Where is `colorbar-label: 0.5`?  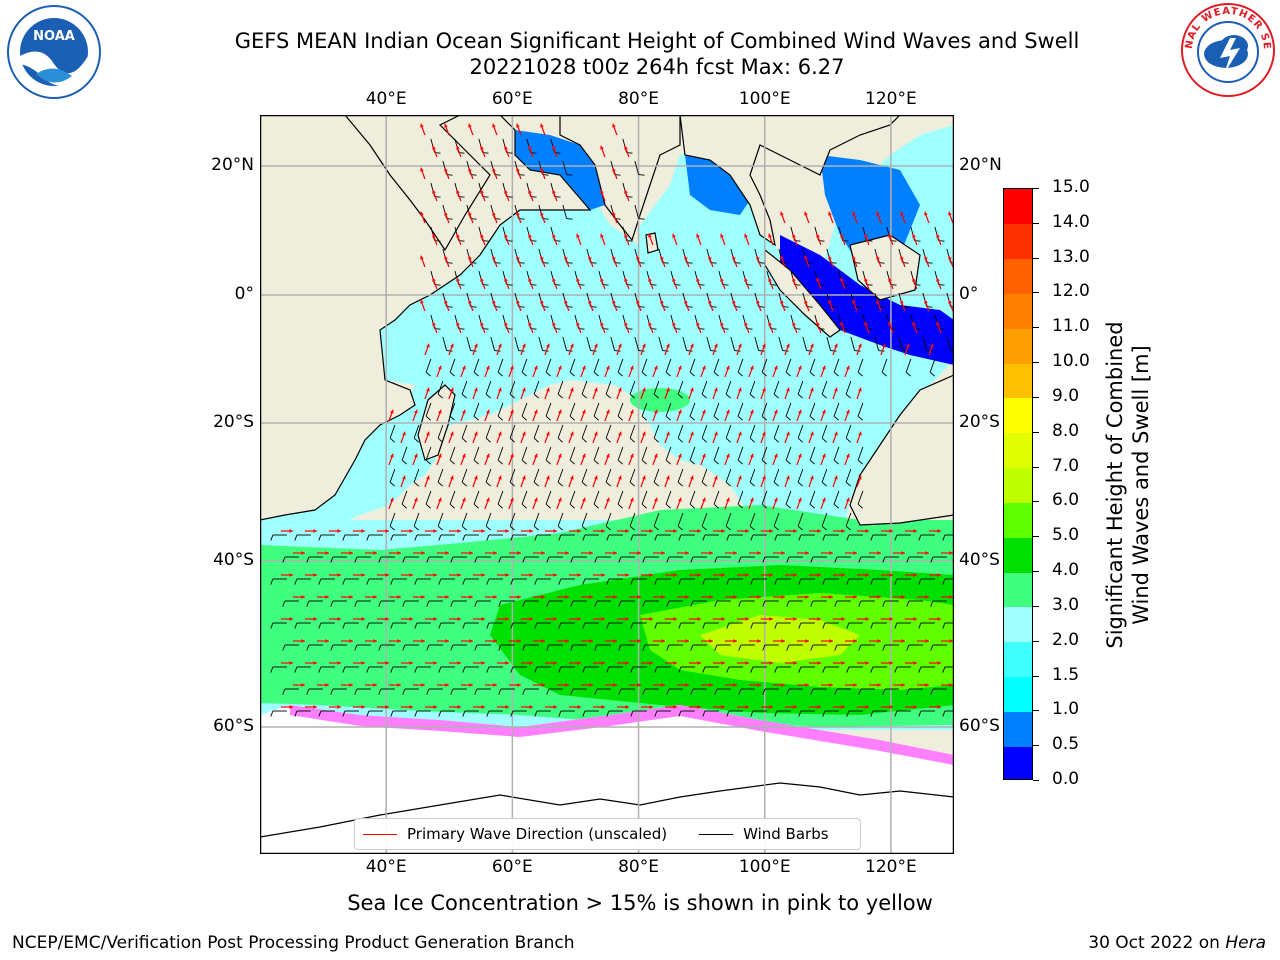 colorbar-label: 0.5 is located at coordinates (1066, 744).